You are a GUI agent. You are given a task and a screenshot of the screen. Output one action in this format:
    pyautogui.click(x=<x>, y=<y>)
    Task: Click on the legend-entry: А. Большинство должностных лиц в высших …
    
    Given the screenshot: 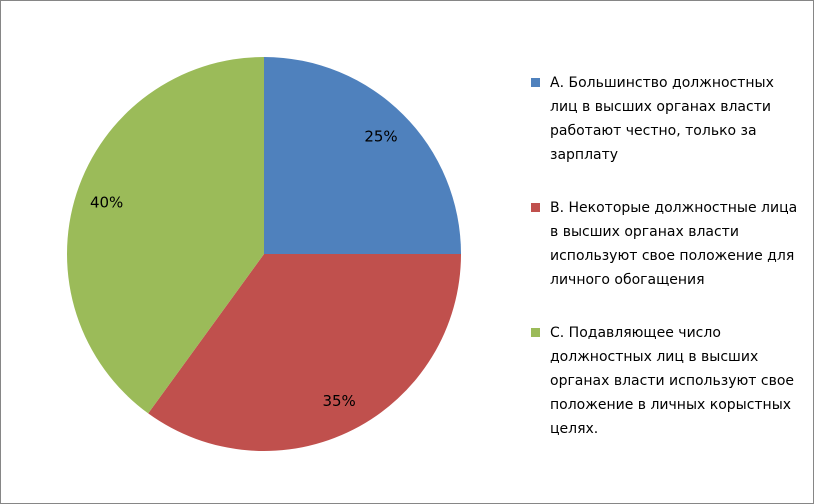 What is the action you would take?
    pyautogui.click(x=666, y=119)
    